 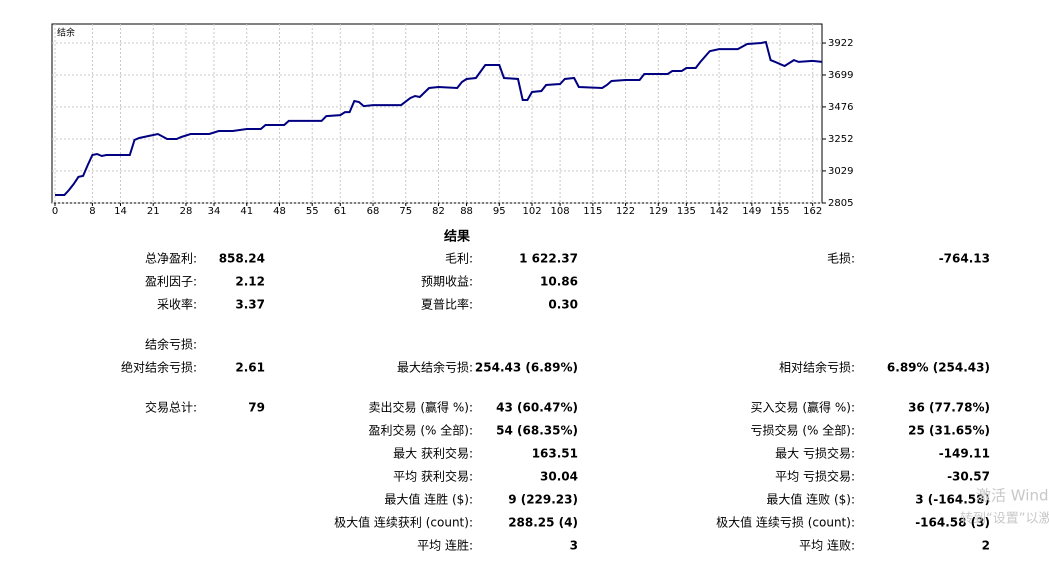 I want to click on x-tick-label: 34, so click(x=214, y=211).